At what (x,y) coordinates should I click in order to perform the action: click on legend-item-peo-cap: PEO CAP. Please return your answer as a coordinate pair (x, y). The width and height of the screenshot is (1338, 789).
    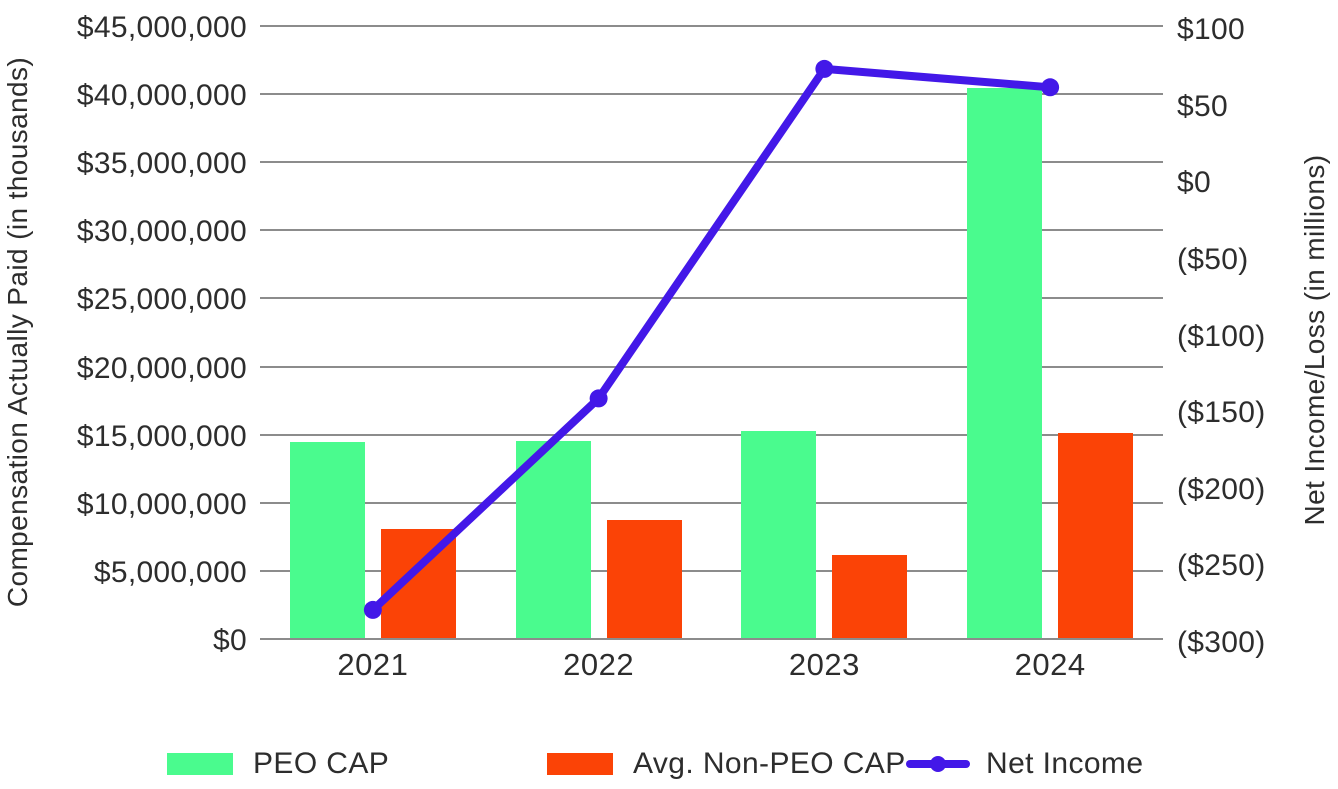
    Looking at the image, I should click on (278, 764).